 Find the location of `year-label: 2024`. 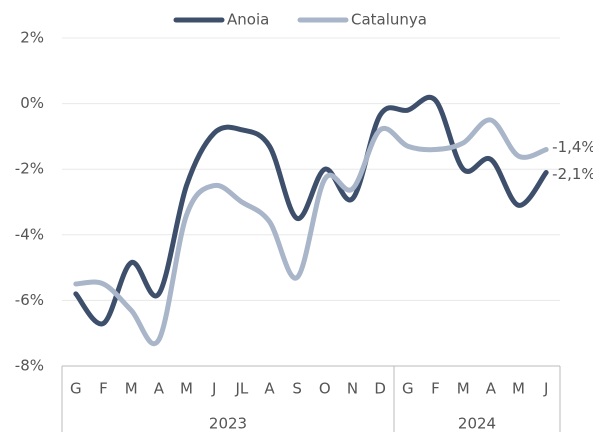

year-label: 2024 is located at coordinates (477, 423).